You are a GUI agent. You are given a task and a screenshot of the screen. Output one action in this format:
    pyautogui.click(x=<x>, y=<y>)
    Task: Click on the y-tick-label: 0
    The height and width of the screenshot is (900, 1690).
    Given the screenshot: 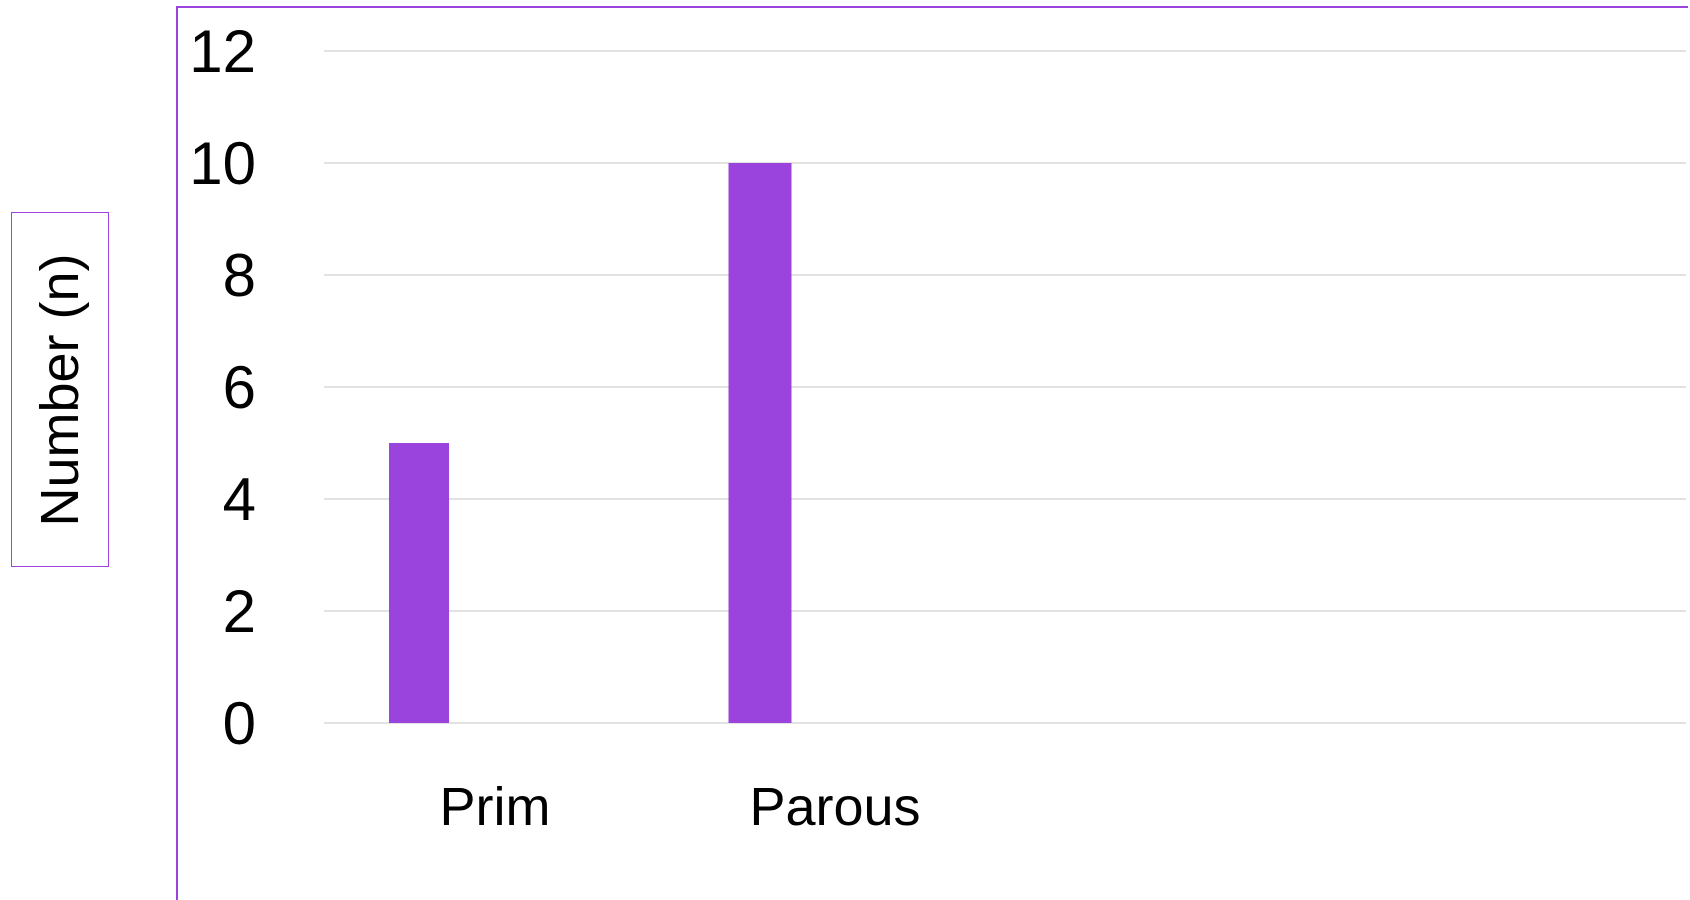 What is the action you would take?
    pyautogui.click(x=239, y=723)
    